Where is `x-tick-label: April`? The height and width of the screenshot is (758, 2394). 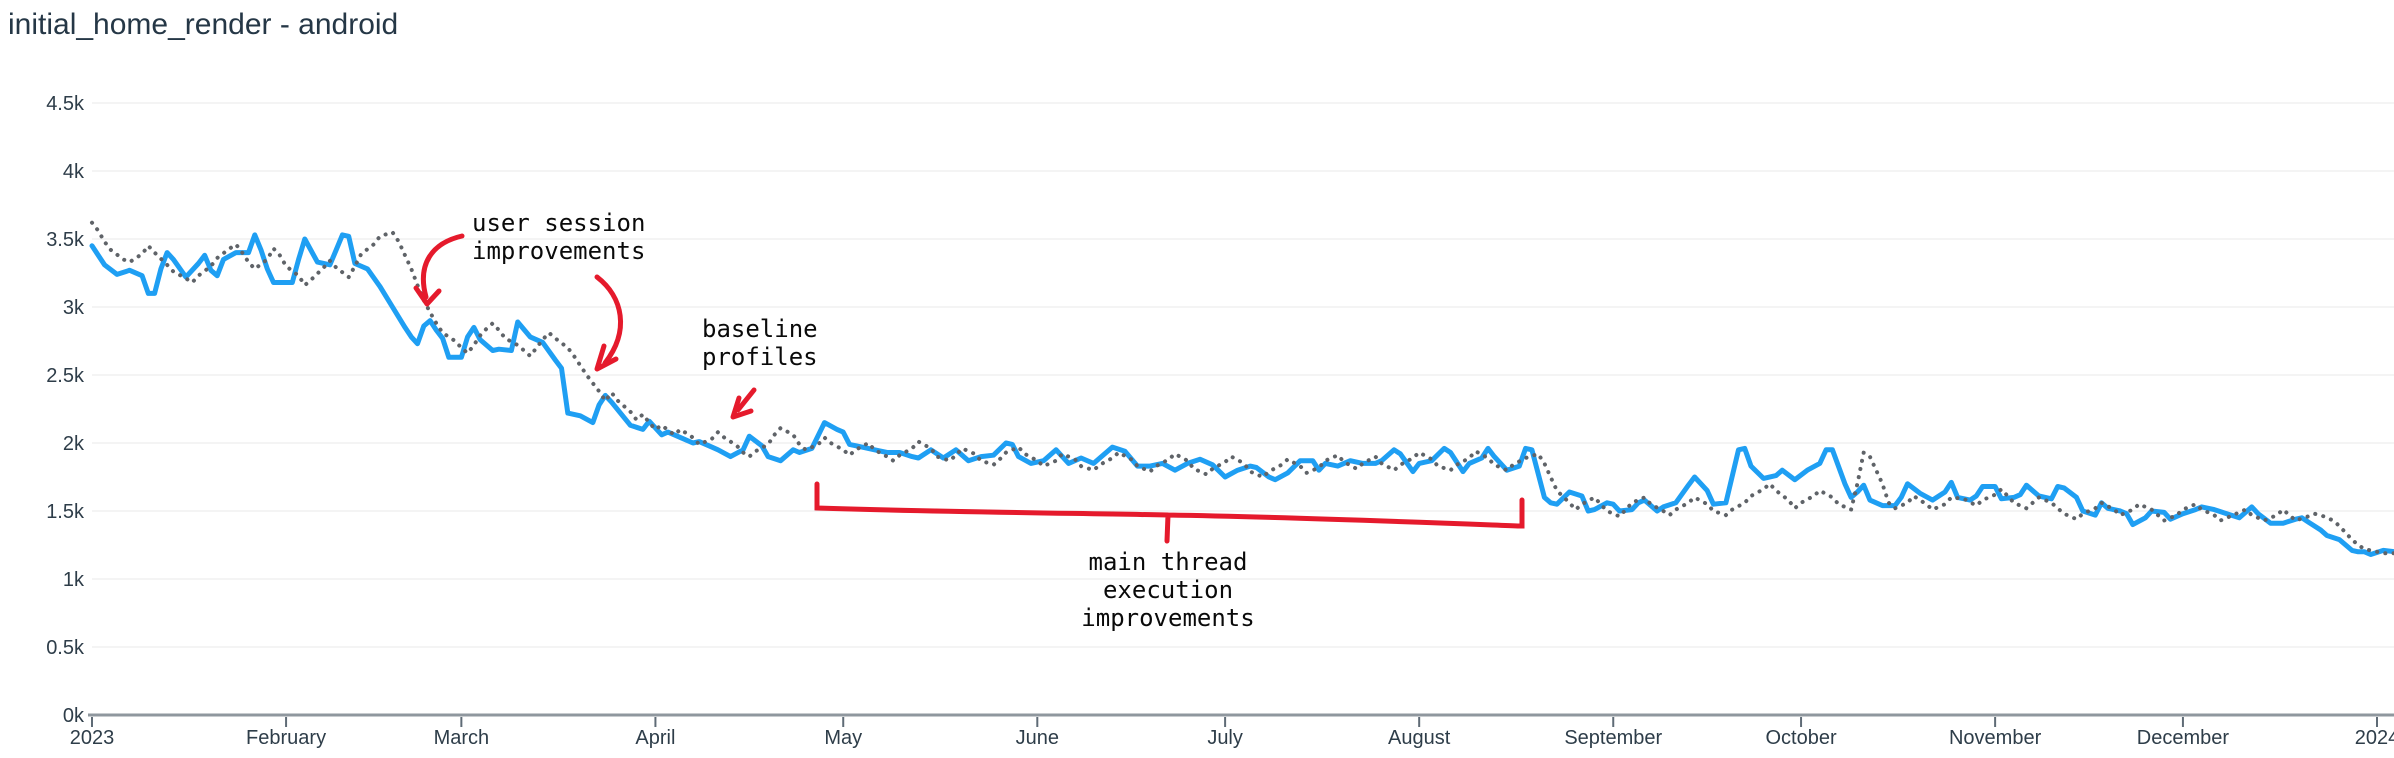 x-tick-label: April is located at coordinates (655, 738).